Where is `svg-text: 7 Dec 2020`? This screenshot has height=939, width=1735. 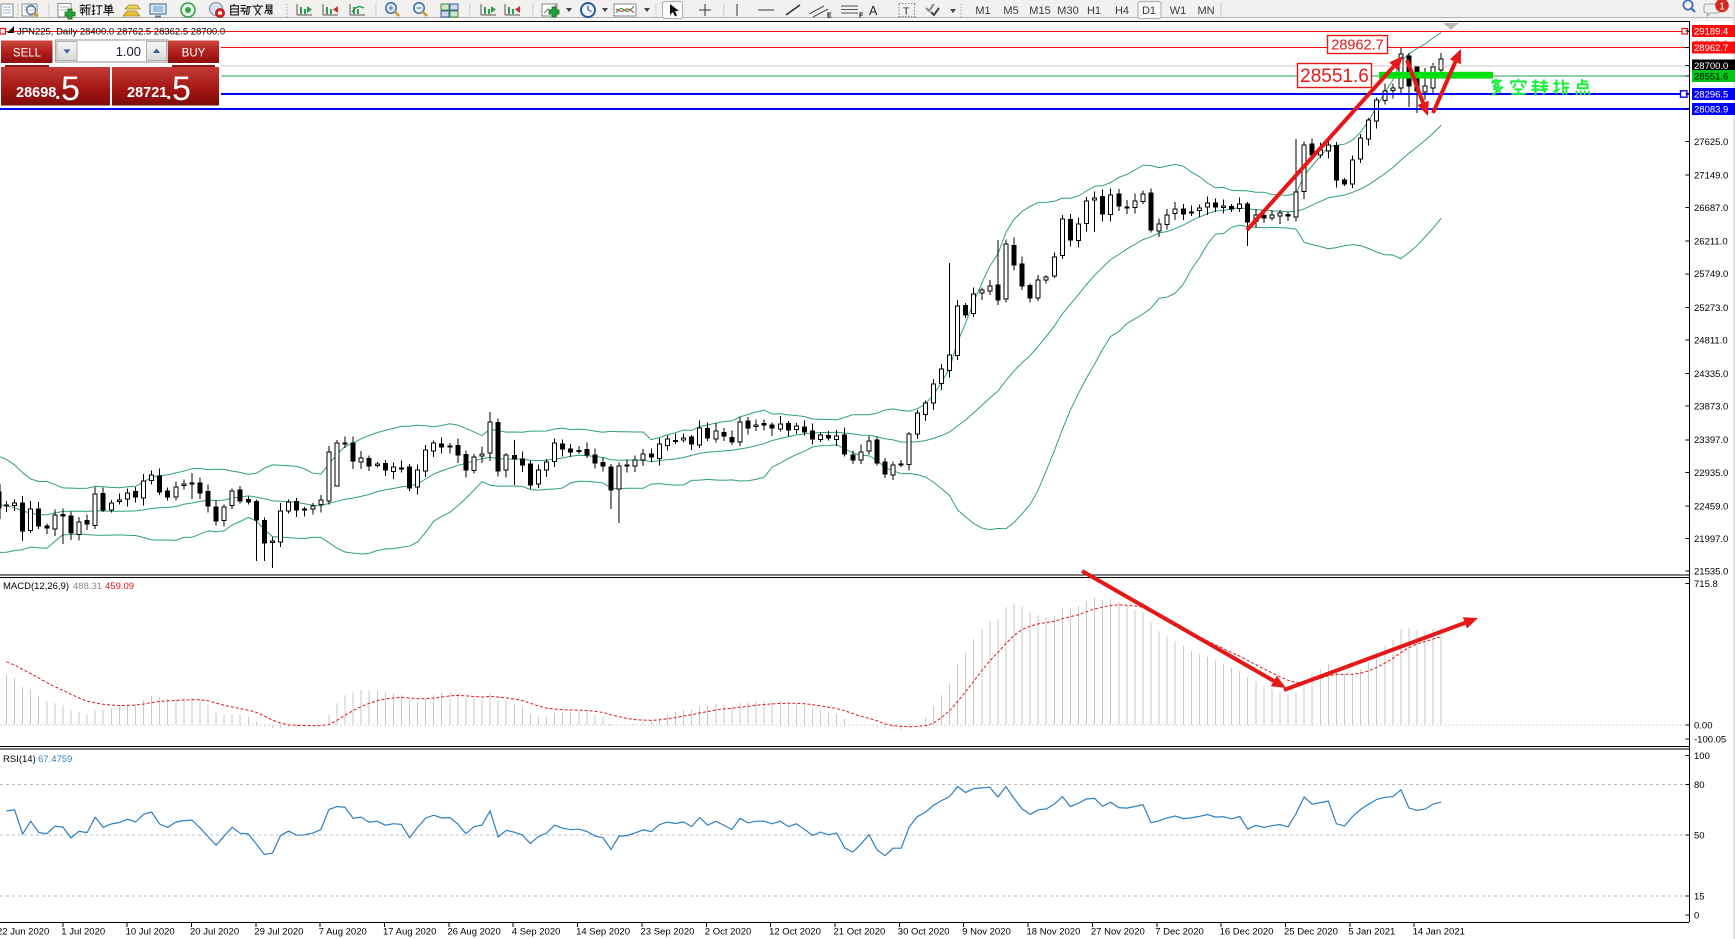 svg-text: 7 Dec 2020 is located at coordinates (1179, 932).